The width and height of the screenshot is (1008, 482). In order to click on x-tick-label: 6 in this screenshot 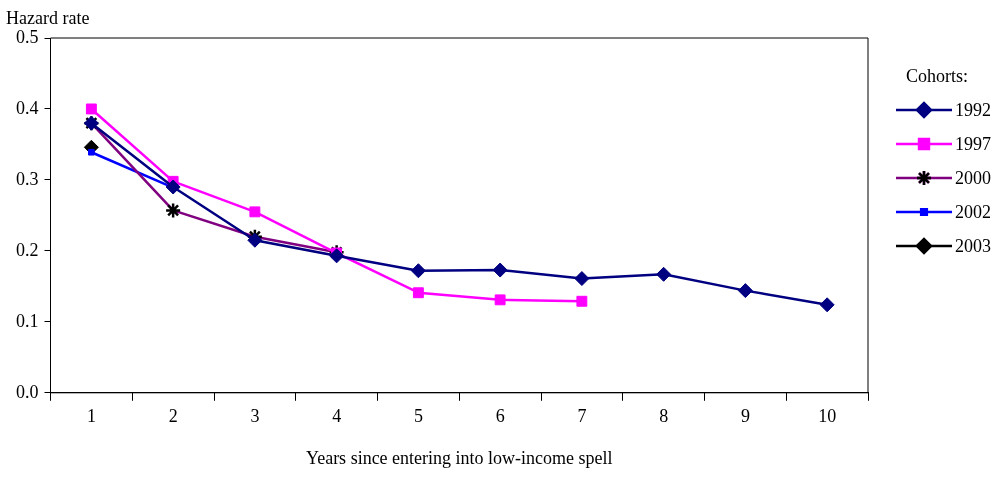, I will do `click(500, 416)`.